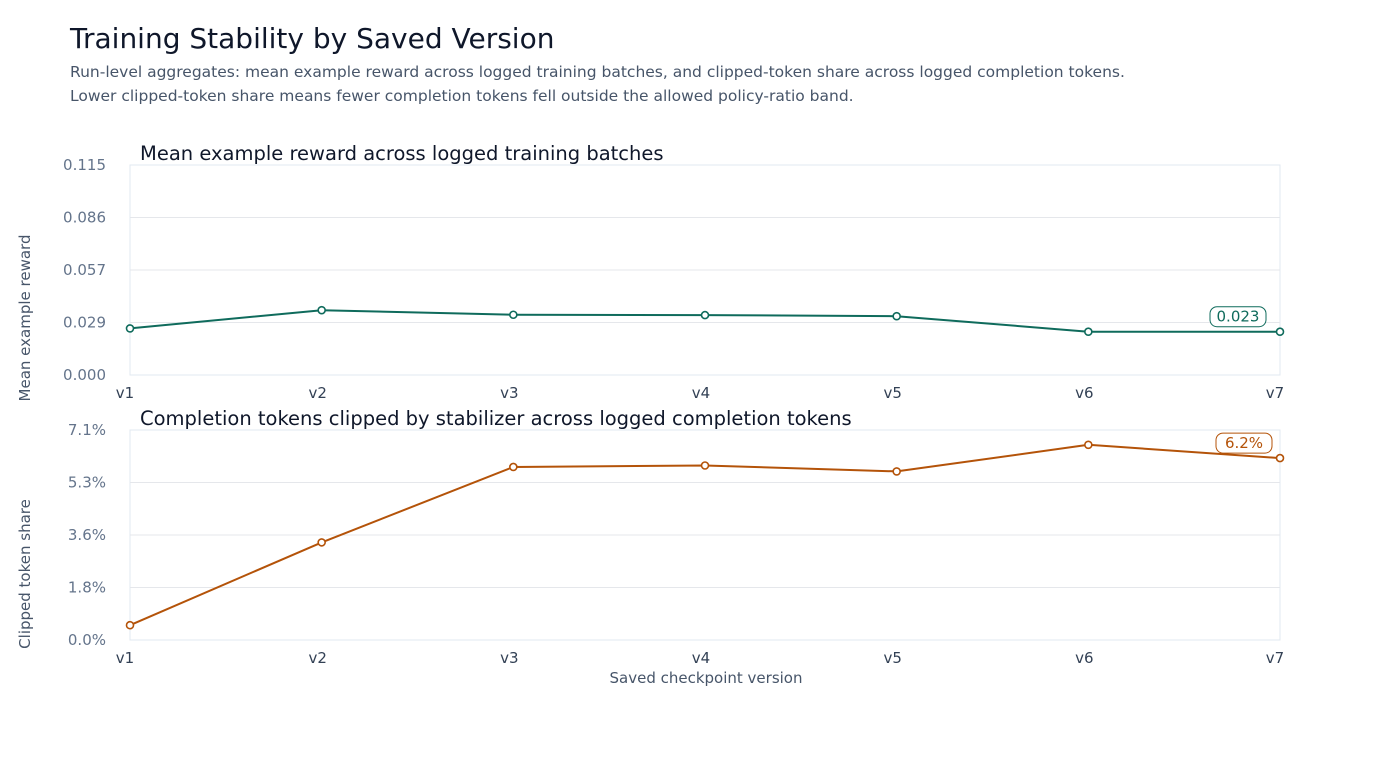  What do you see at coordinates (87, 483) in the screenshot?
I see `clipped-y-tick-label: 5.3%` at bounding box center [87, 483].